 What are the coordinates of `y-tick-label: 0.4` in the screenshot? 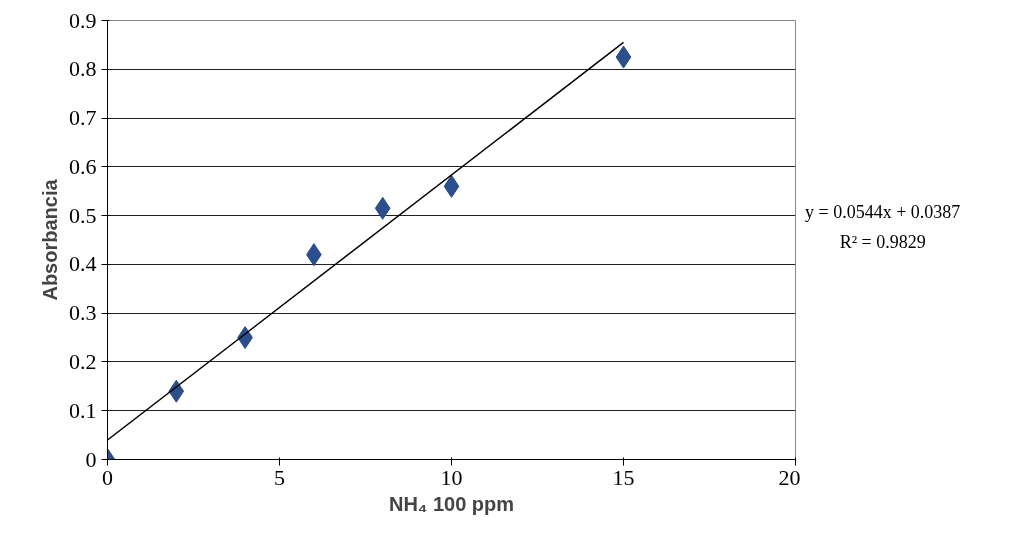 It's located at (83, 264).